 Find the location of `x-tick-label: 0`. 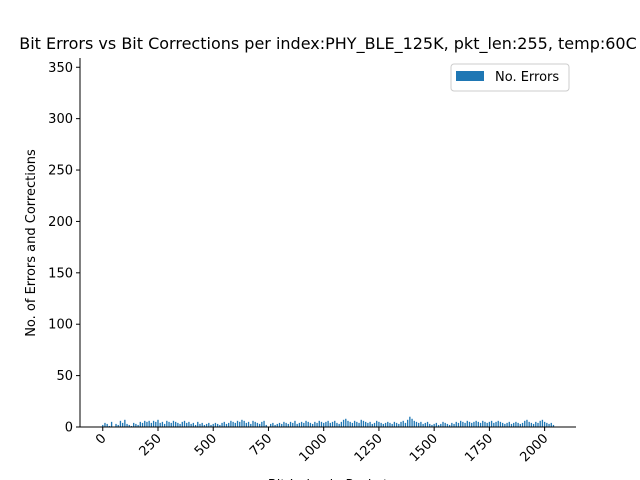

x-tick-label: 0 is located at coordinates (101, 439).